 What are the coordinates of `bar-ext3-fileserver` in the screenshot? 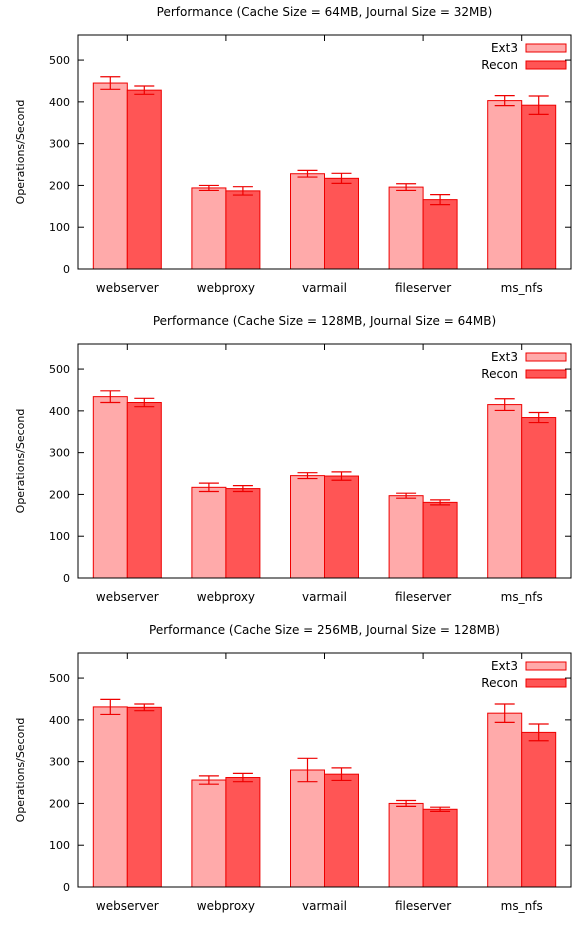 It's located at (406, 537).